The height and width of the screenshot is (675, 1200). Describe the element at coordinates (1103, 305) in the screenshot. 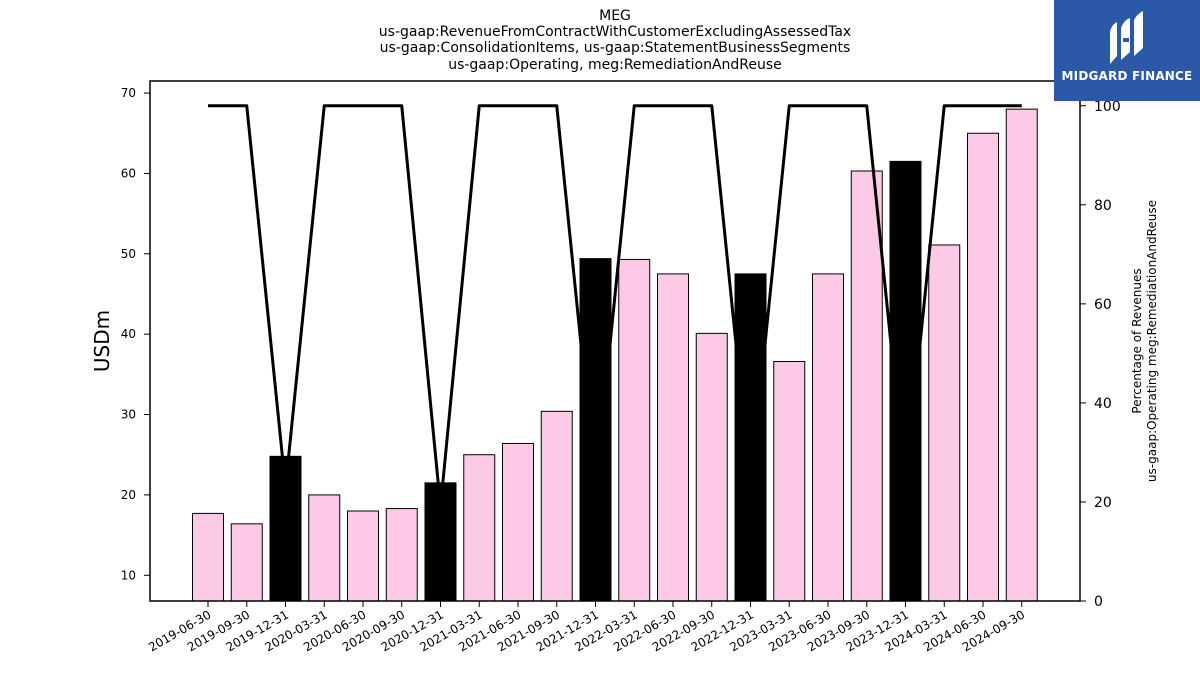

I see `y2-tick-label: 60` at that location.